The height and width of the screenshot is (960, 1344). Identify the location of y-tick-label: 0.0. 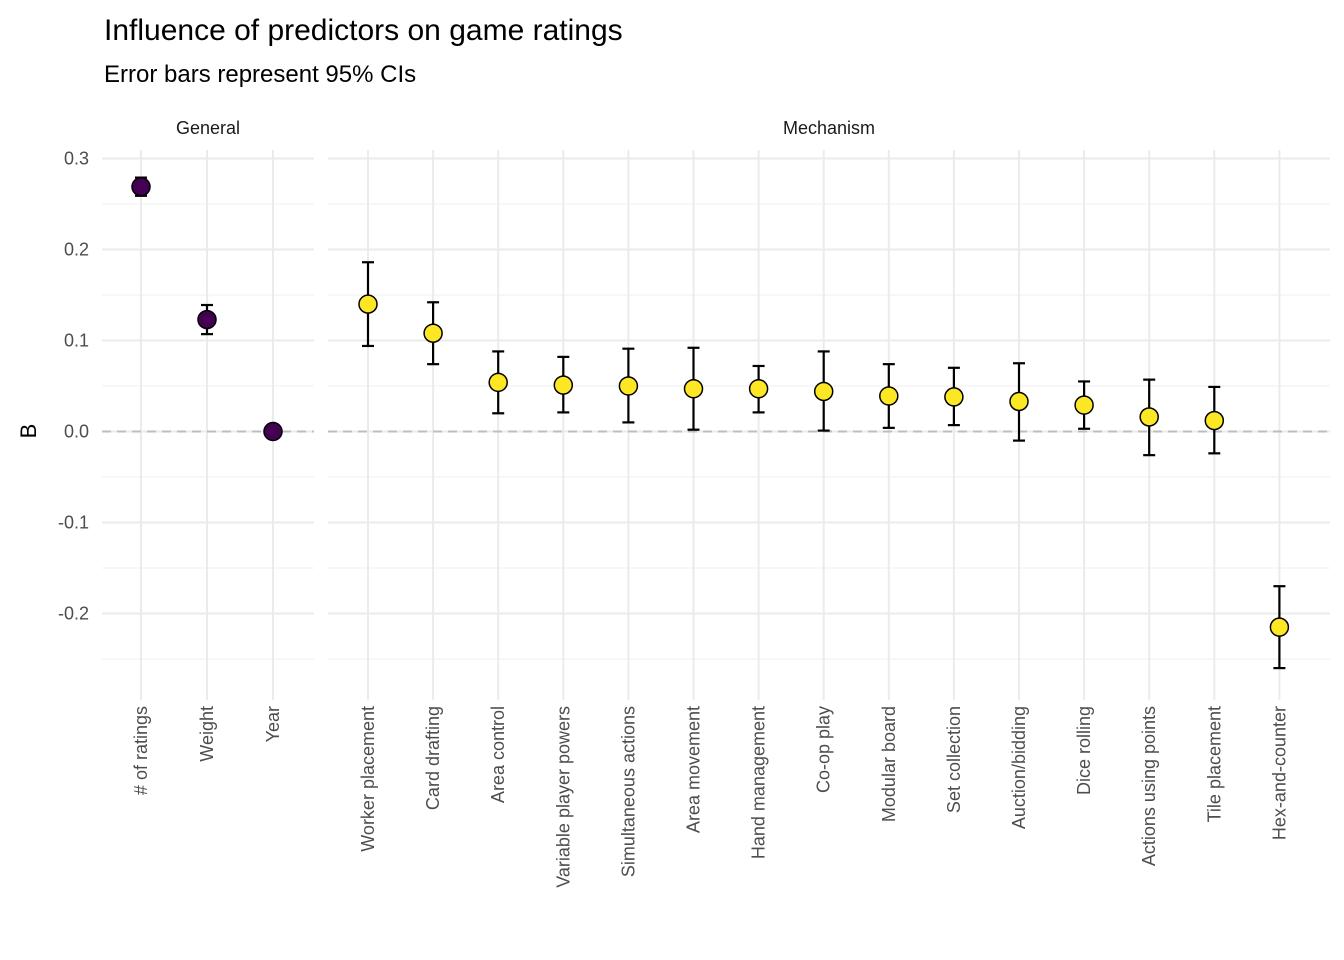
(76, 432).